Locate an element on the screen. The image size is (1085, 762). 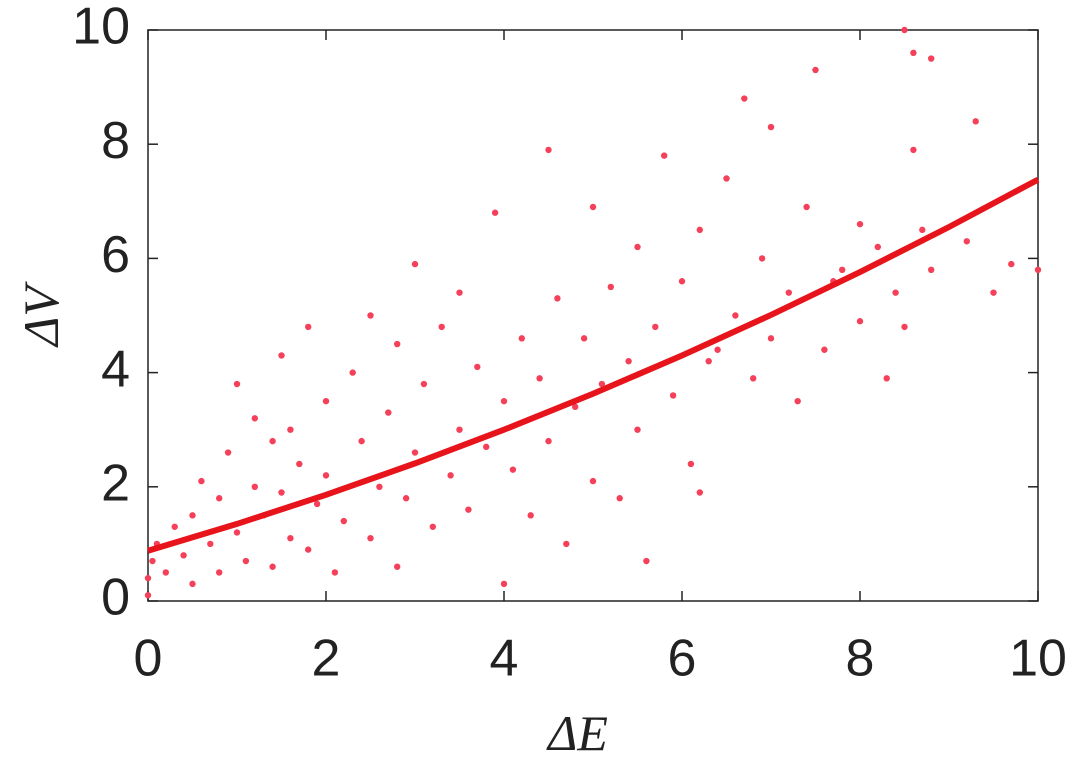
y-tick-label: 8 is located at coordinates (115, 141).